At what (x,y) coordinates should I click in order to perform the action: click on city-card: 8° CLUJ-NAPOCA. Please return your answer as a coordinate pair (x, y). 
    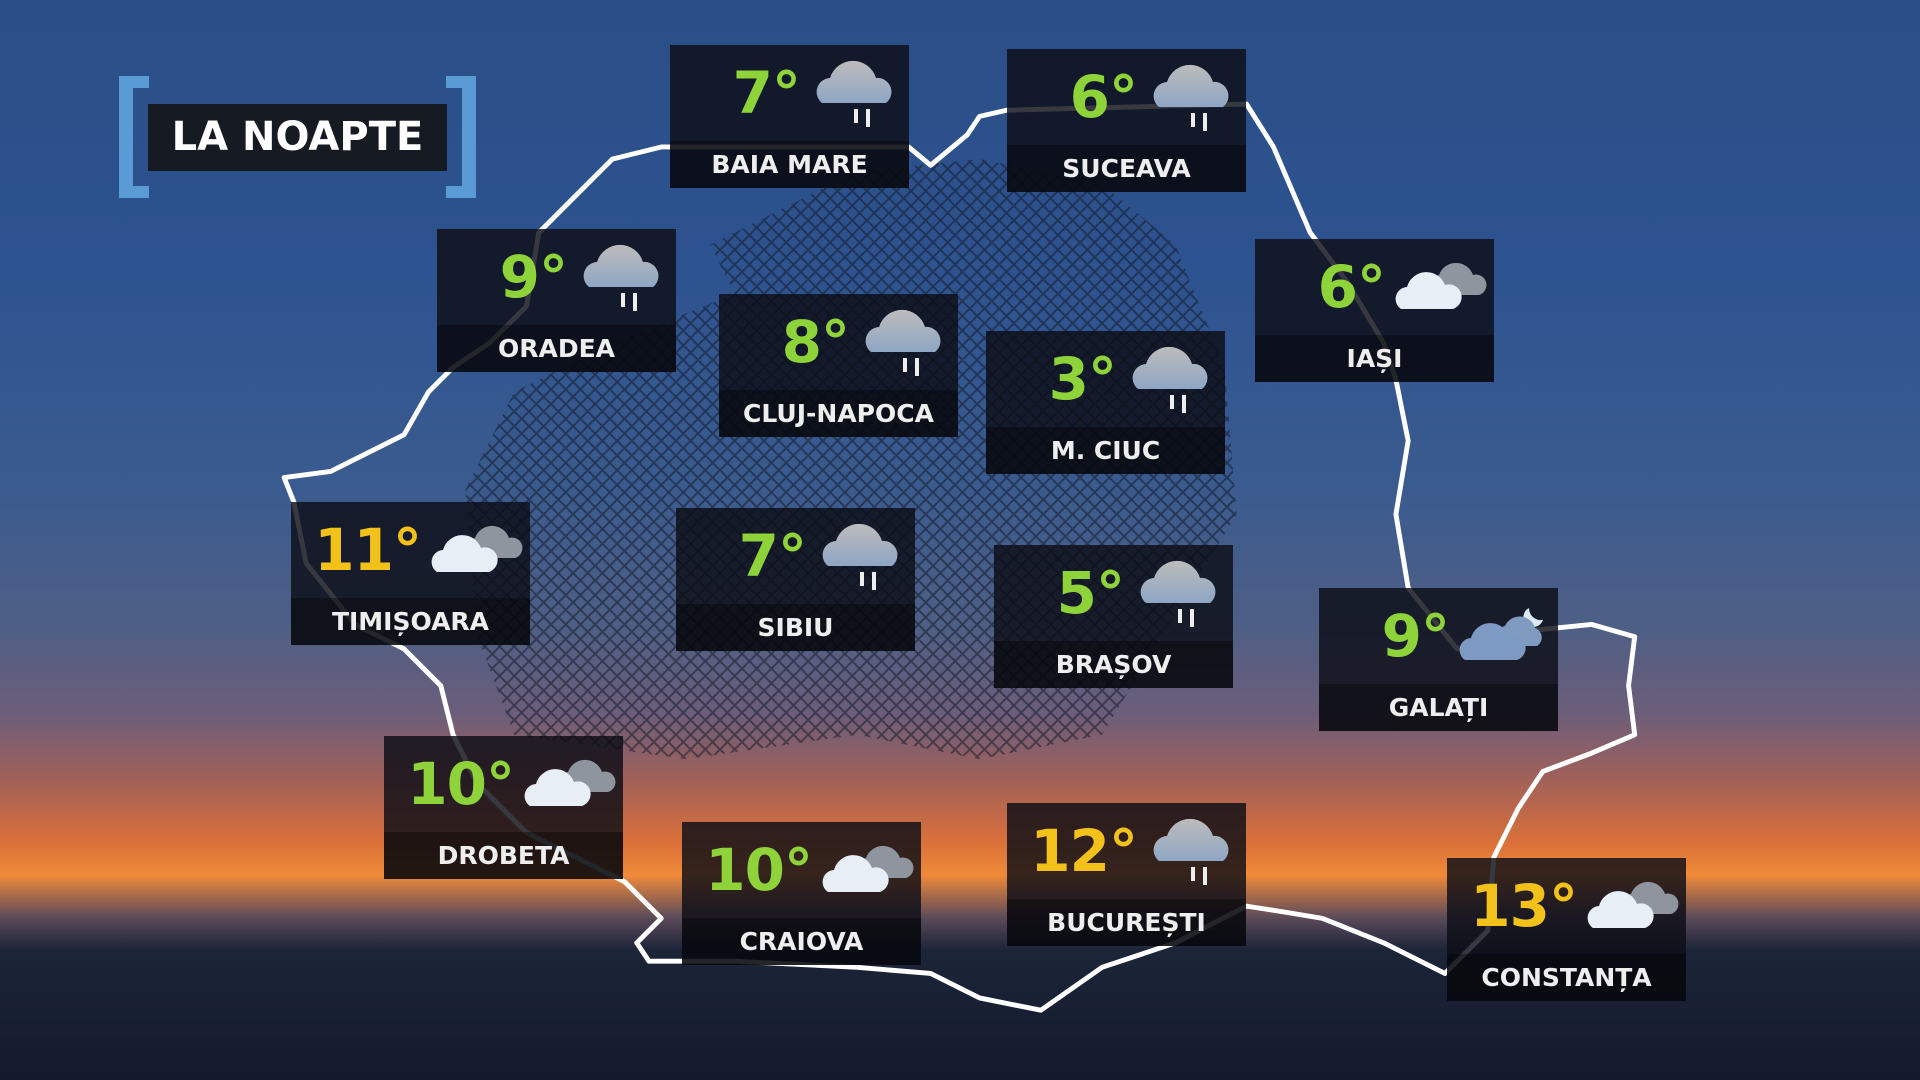
    Looking at the image, I should click on (838, 365).